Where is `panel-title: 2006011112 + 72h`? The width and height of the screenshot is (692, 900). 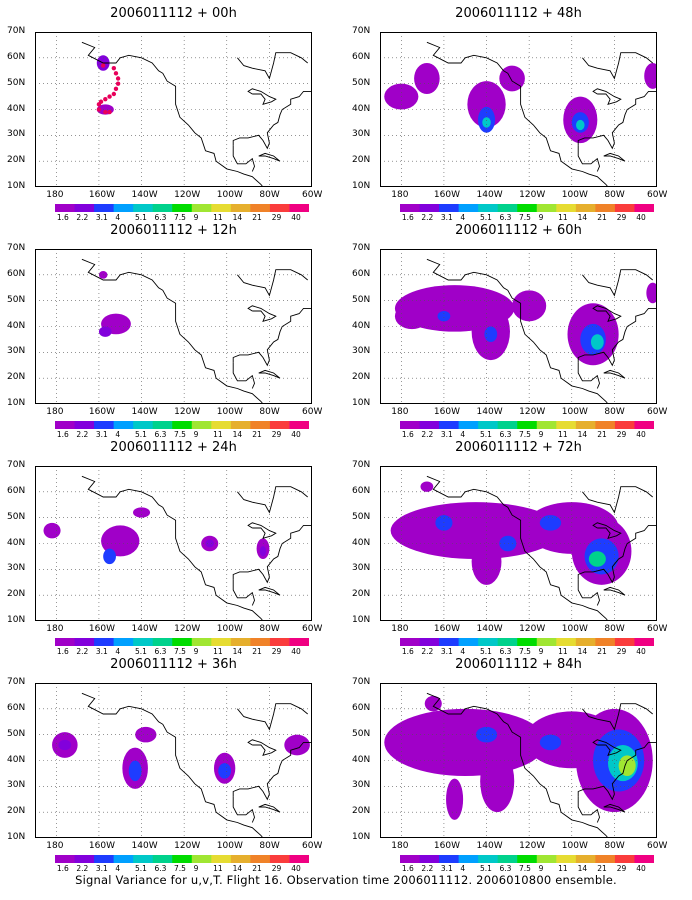 panel-title: 2006011112 + 72h is located at coordinates (518, 447).